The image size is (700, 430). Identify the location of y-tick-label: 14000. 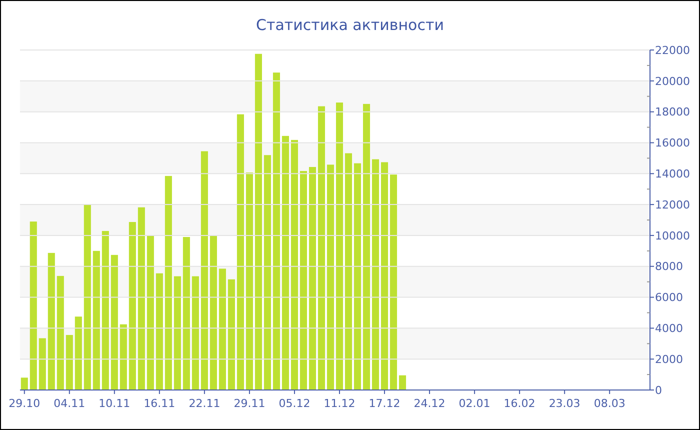
(672, 173).